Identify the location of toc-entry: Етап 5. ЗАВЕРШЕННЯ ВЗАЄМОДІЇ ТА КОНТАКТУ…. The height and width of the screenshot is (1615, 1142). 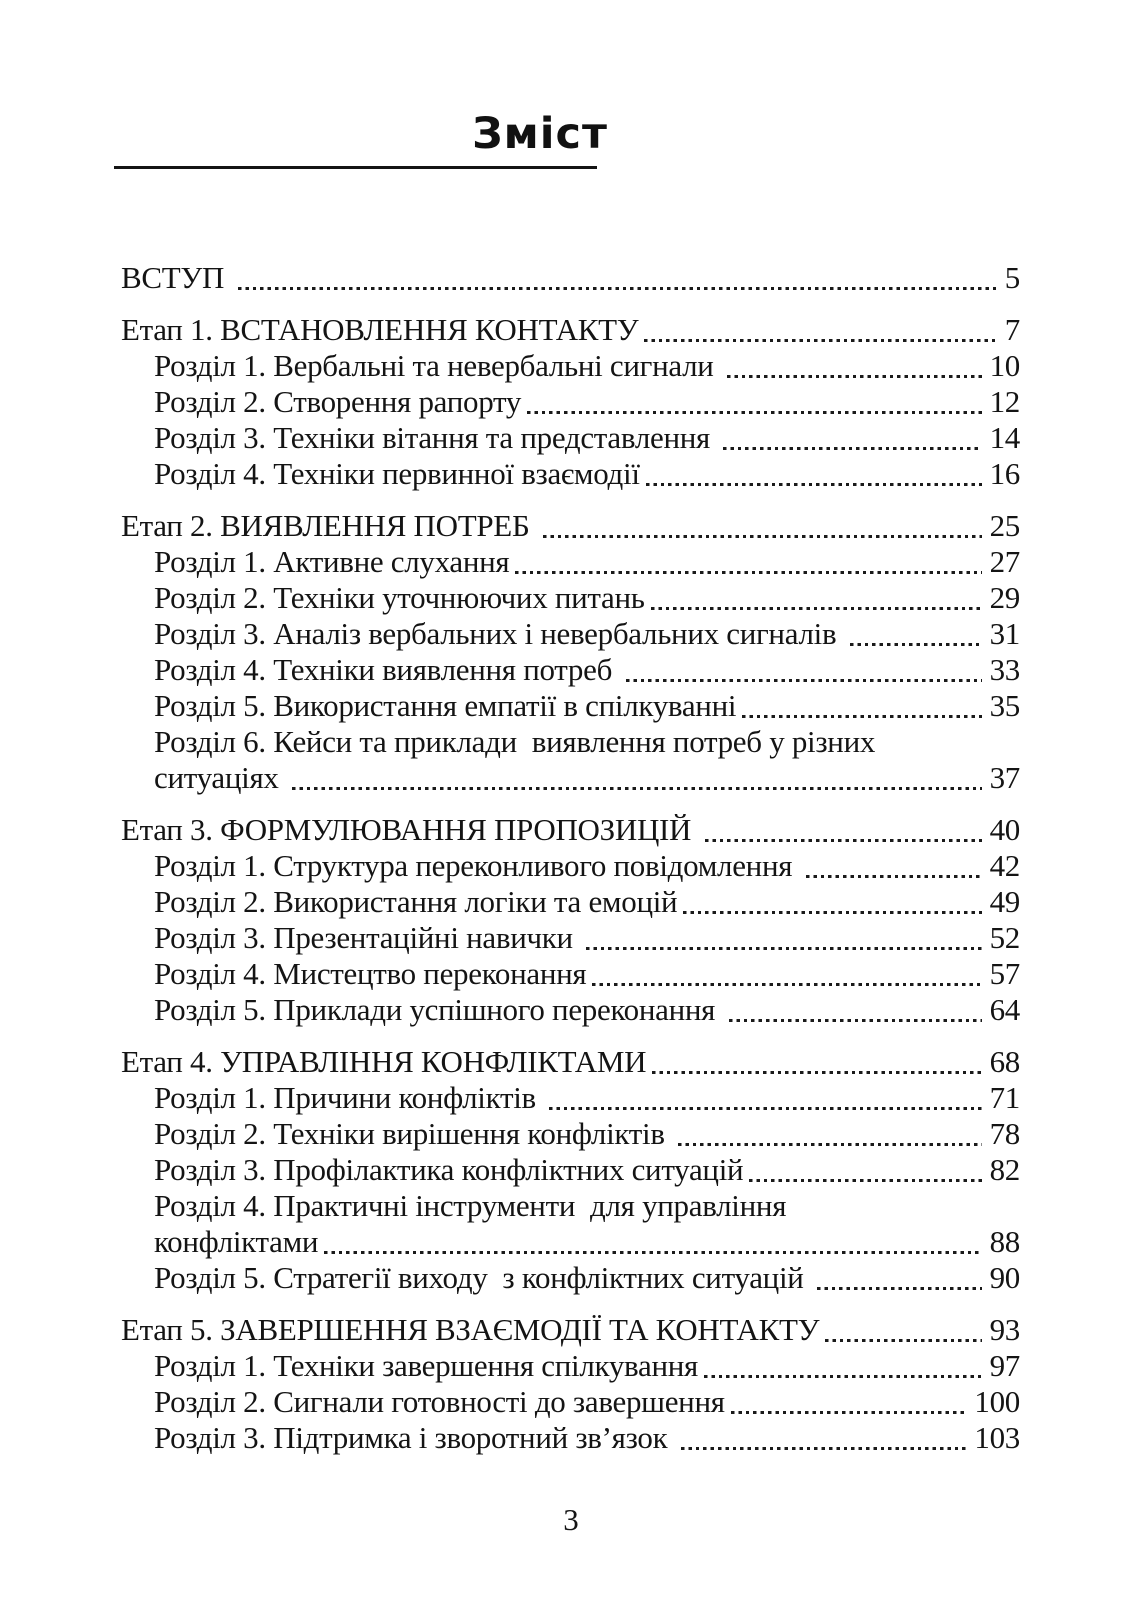
(570, 1330).